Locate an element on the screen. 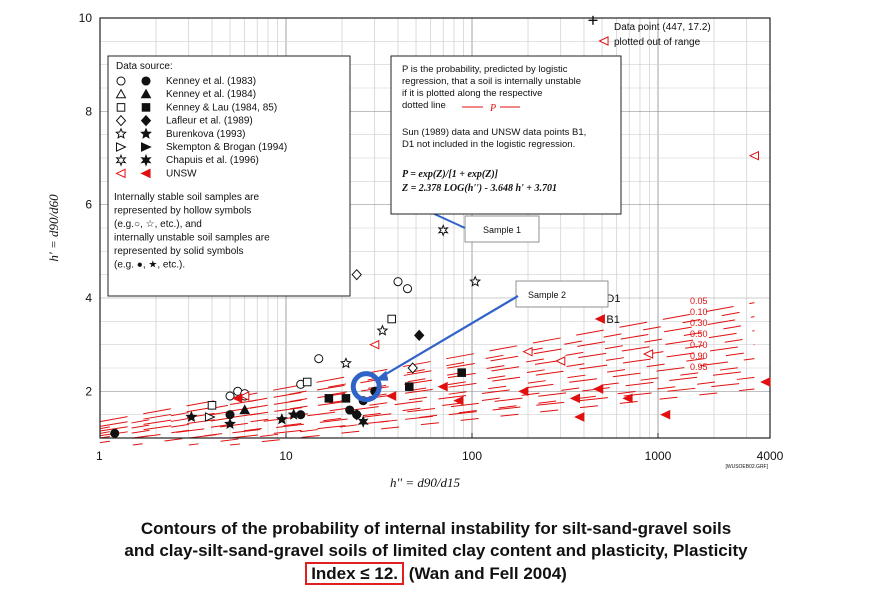 The image size is (872, 592). legend-note-line: (e.g.○, ☆, etc.), and is located at coordinates (158, 224).